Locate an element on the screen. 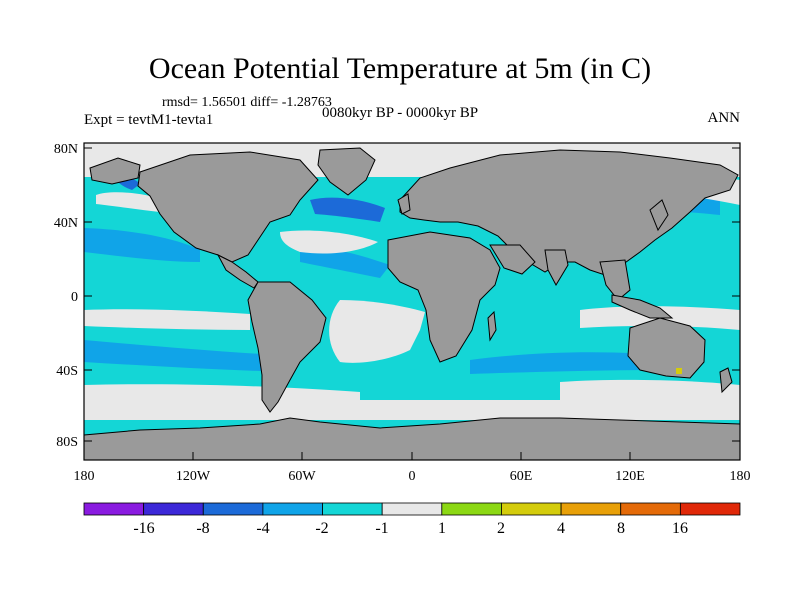  period-label: 0080kyr BP - 0000kyr BP is located at coordinates (400, 113).